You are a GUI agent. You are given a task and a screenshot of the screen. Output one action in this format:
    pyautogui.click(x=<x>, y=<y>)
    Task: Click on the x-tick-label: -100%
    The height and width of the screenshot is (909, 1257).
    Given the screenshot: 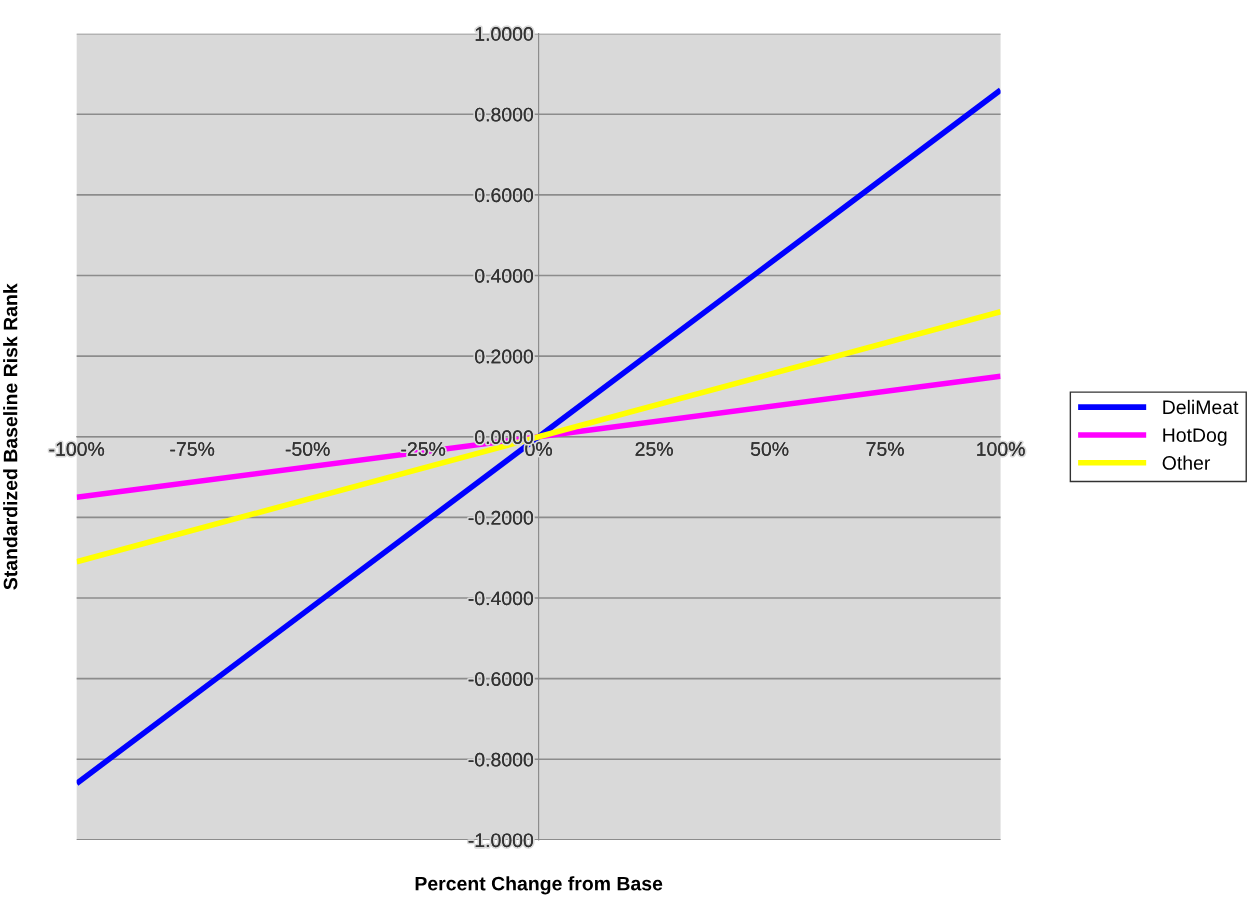 What is the action you would take?
    pyautogui.click(x=77, y=449)
    